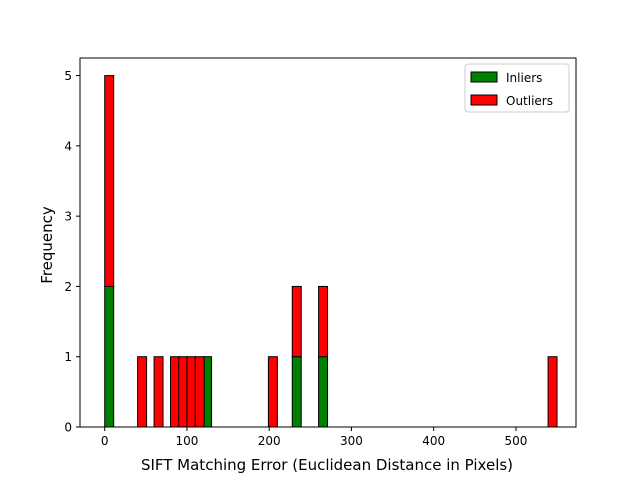 This screenshot has height=480, width=640. Describe the element at coordinates (47, 245) in the screenshot. I see `y-axis-label: Frequency` at that location.